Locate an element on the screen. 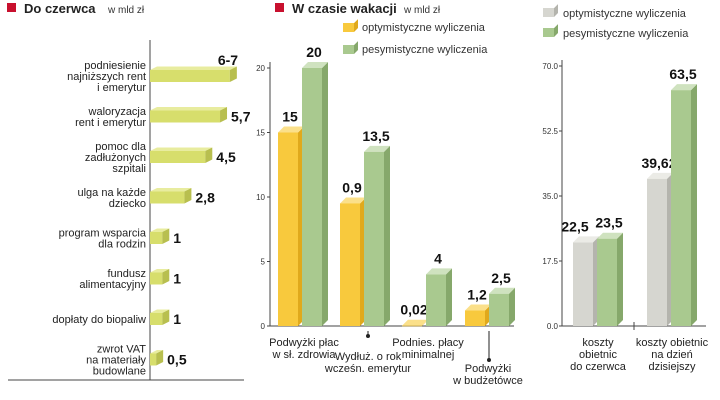 Image resolution: width=720 pixels, height=400 pixels. hbar-category-label-5-line: alimentacyjny is located at coordinates (112, 285).